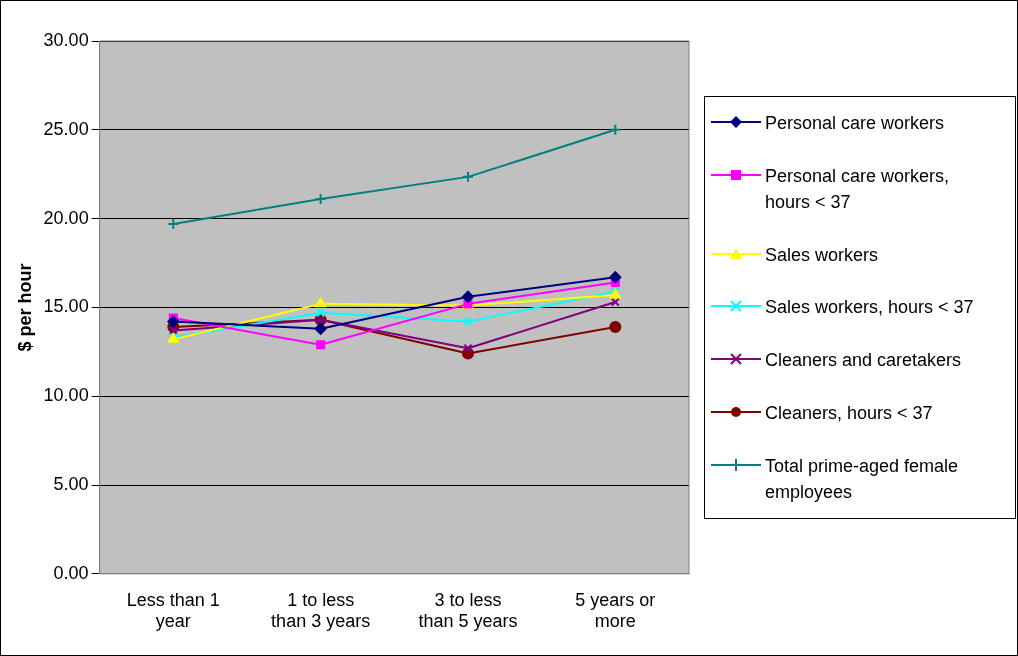 The width and height of the screenshot is (1018, 656). I want to click on y-tick-label: 25.00, so click(66, 128).